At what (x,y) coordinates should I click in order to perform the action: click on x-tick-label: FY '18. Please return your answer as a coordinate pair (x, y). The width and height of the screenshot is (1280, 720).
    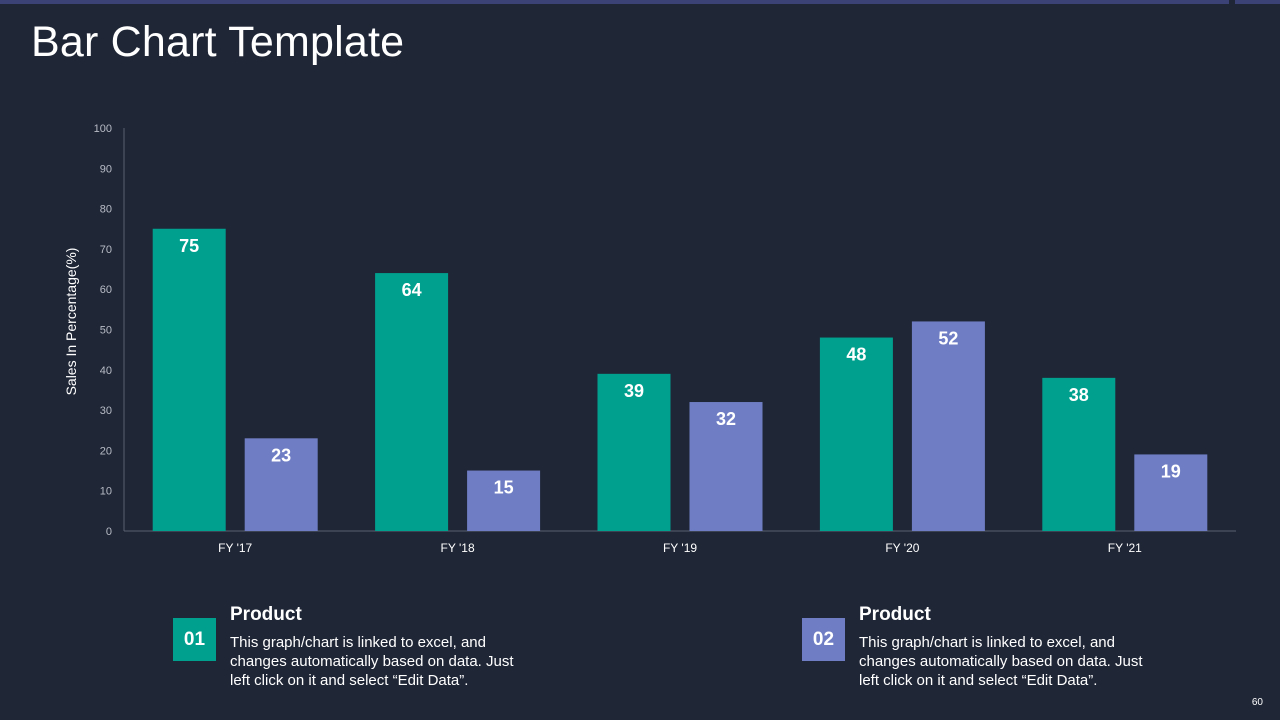
    Looking at the image, I should click on (458, 548).